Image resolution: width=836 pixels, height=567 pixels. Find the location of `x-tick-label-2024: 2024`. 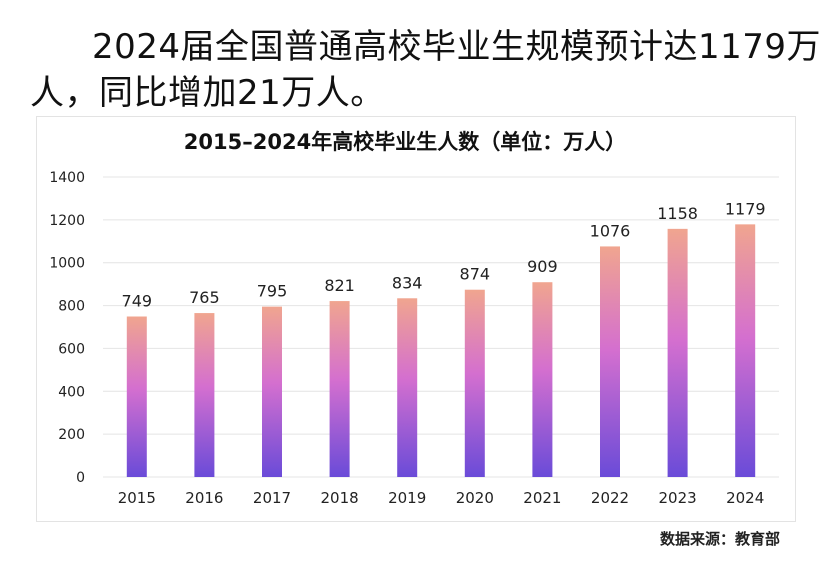

x-tick-label-2024: 2024 is located at coordinates (745, 498).